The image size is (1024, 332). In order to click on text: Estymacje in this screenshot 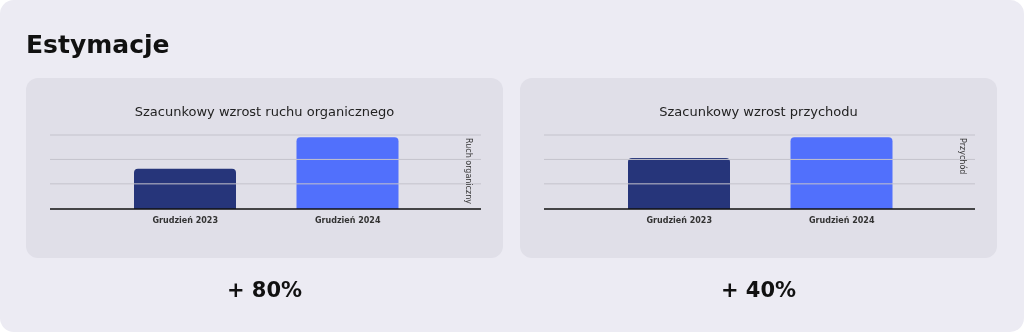, I will do `click(98, 44)`.